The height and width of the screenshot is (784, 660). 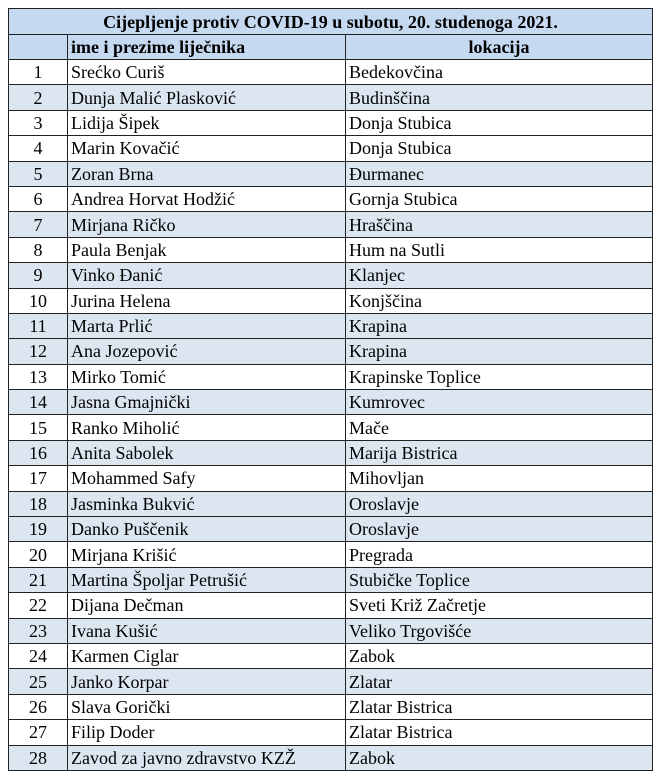 I want to click on doctor-name: Marta Prlić, so click(x=206, y=326).